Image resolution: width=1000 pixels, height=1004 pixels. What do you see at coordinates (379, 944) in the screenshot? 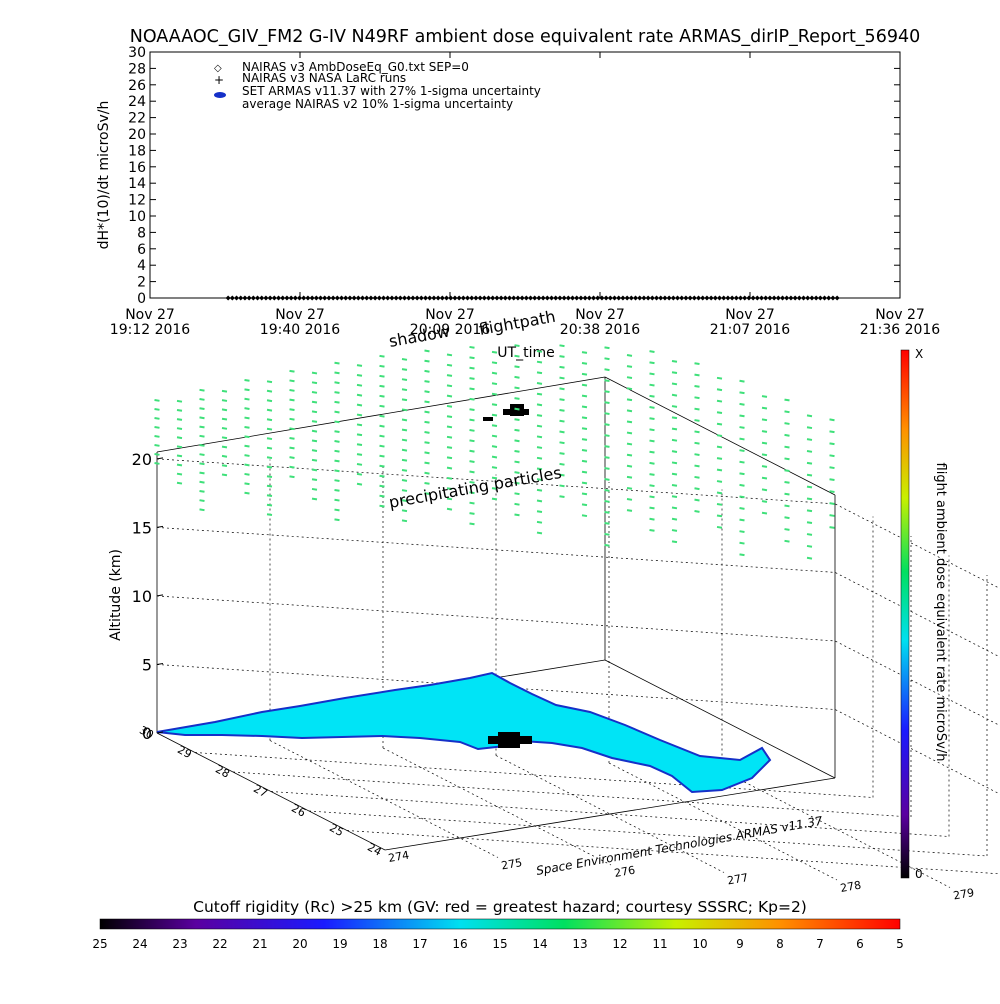
I see `rigidity-tick-label: 18` at bounding box center [379, 944].